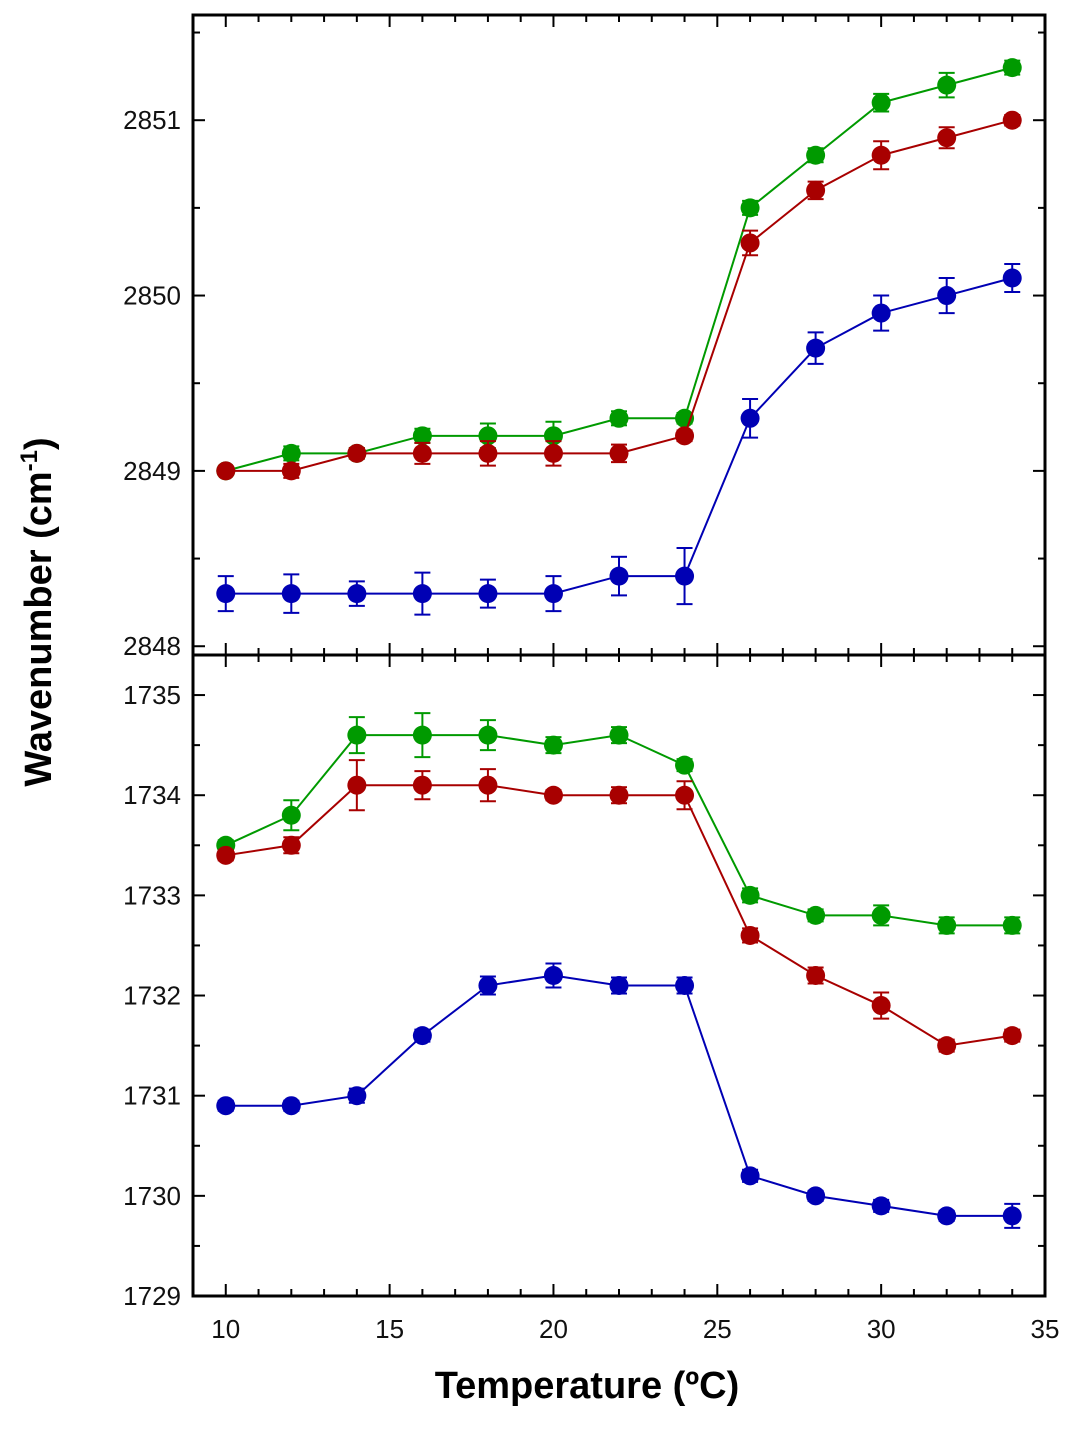  I want to click on x-tick-label: 35, so click(1045, 1329).